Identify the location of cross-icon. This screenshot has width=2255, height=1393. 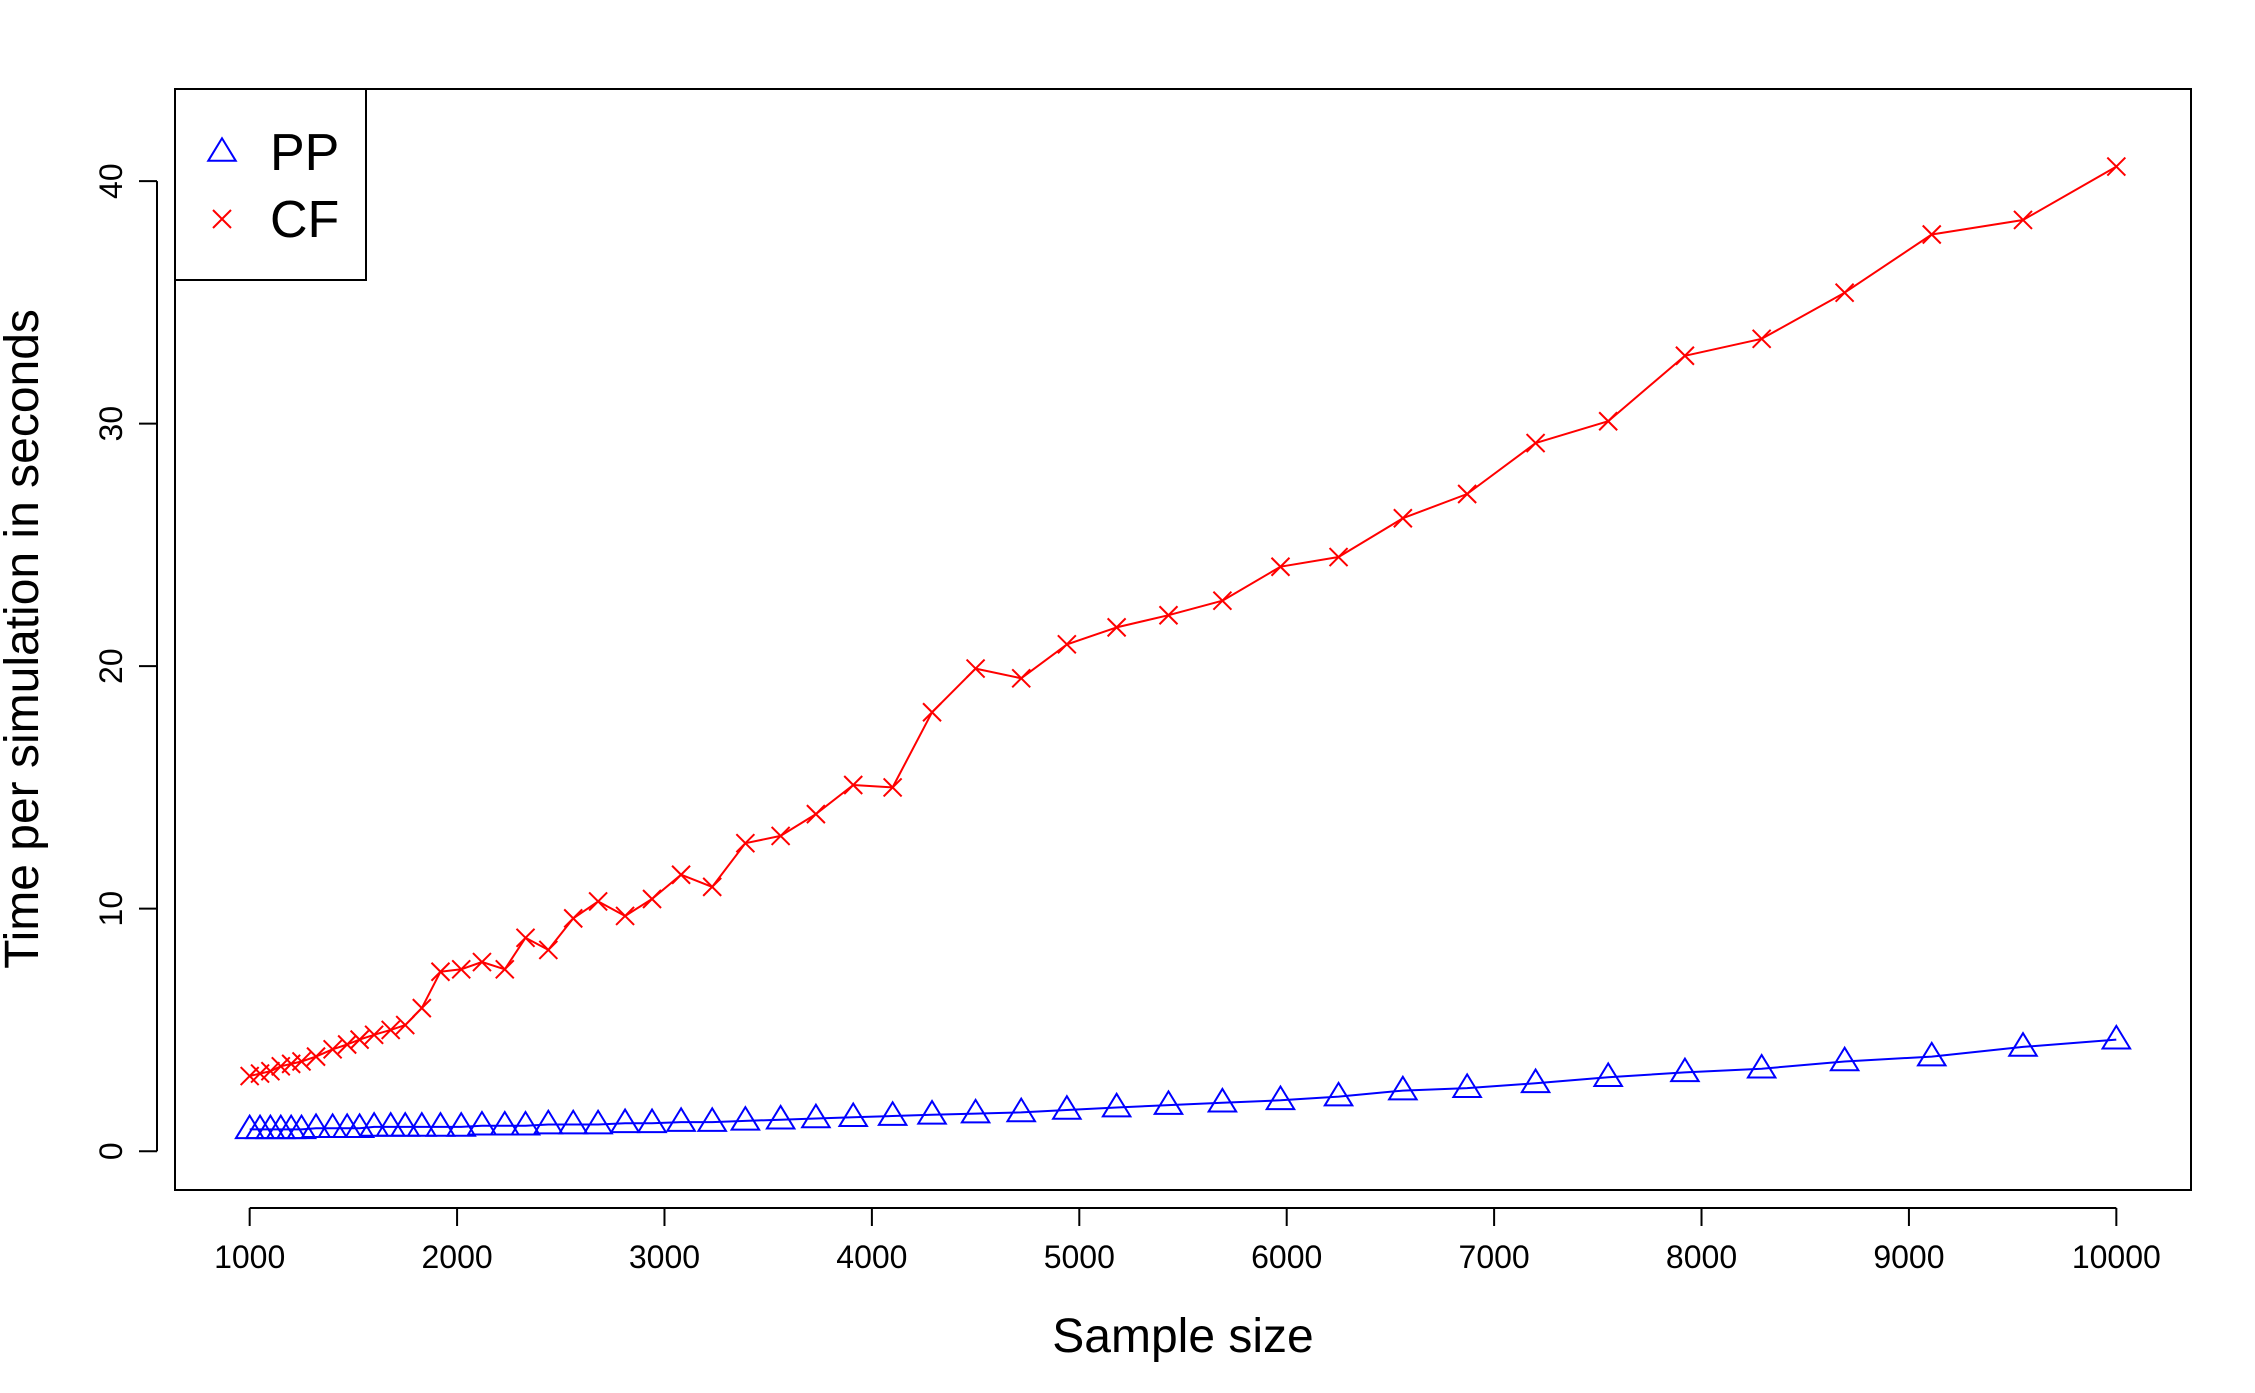
(222, 219).